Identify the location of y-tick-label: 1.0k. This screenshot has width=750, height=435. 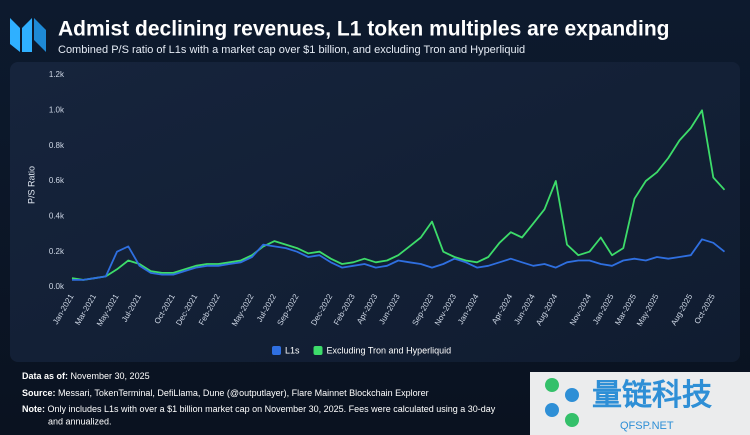
(57, 109).